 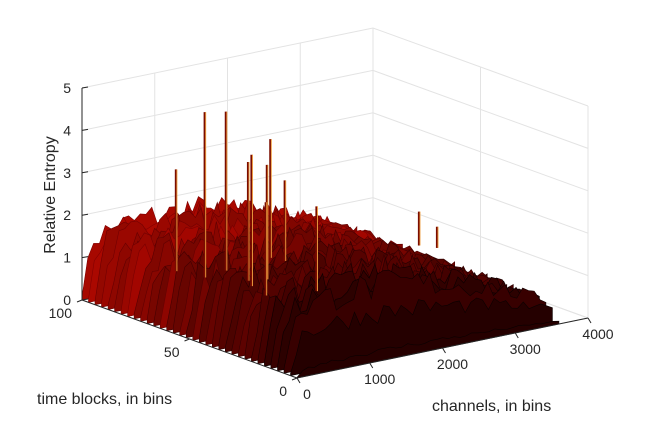 What do you see at coordinates (67, 173) in the screenshot?
I see `z-tick-label: 3` at bounding box center [67, 173].